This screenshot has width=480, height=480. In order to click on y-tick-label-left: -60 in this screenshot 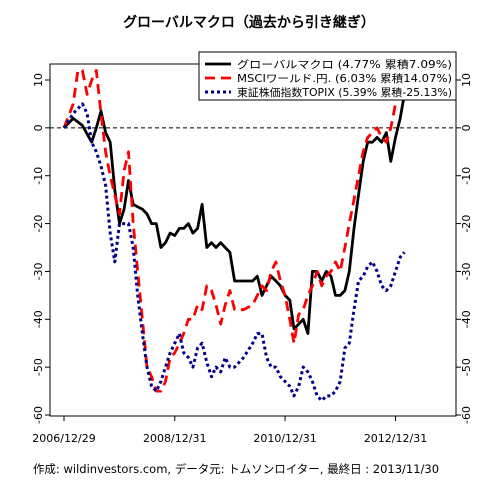, I will do `click(38, 415)`.